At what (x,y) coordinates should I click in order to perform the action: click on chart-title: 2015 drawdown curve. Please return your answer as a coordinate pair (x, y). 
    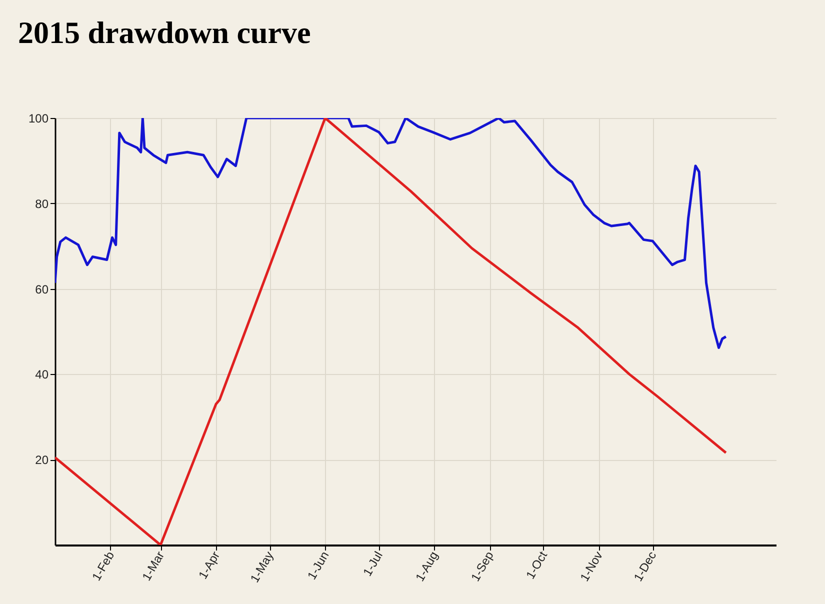
    Looking at the image, I should click on (164, 32).